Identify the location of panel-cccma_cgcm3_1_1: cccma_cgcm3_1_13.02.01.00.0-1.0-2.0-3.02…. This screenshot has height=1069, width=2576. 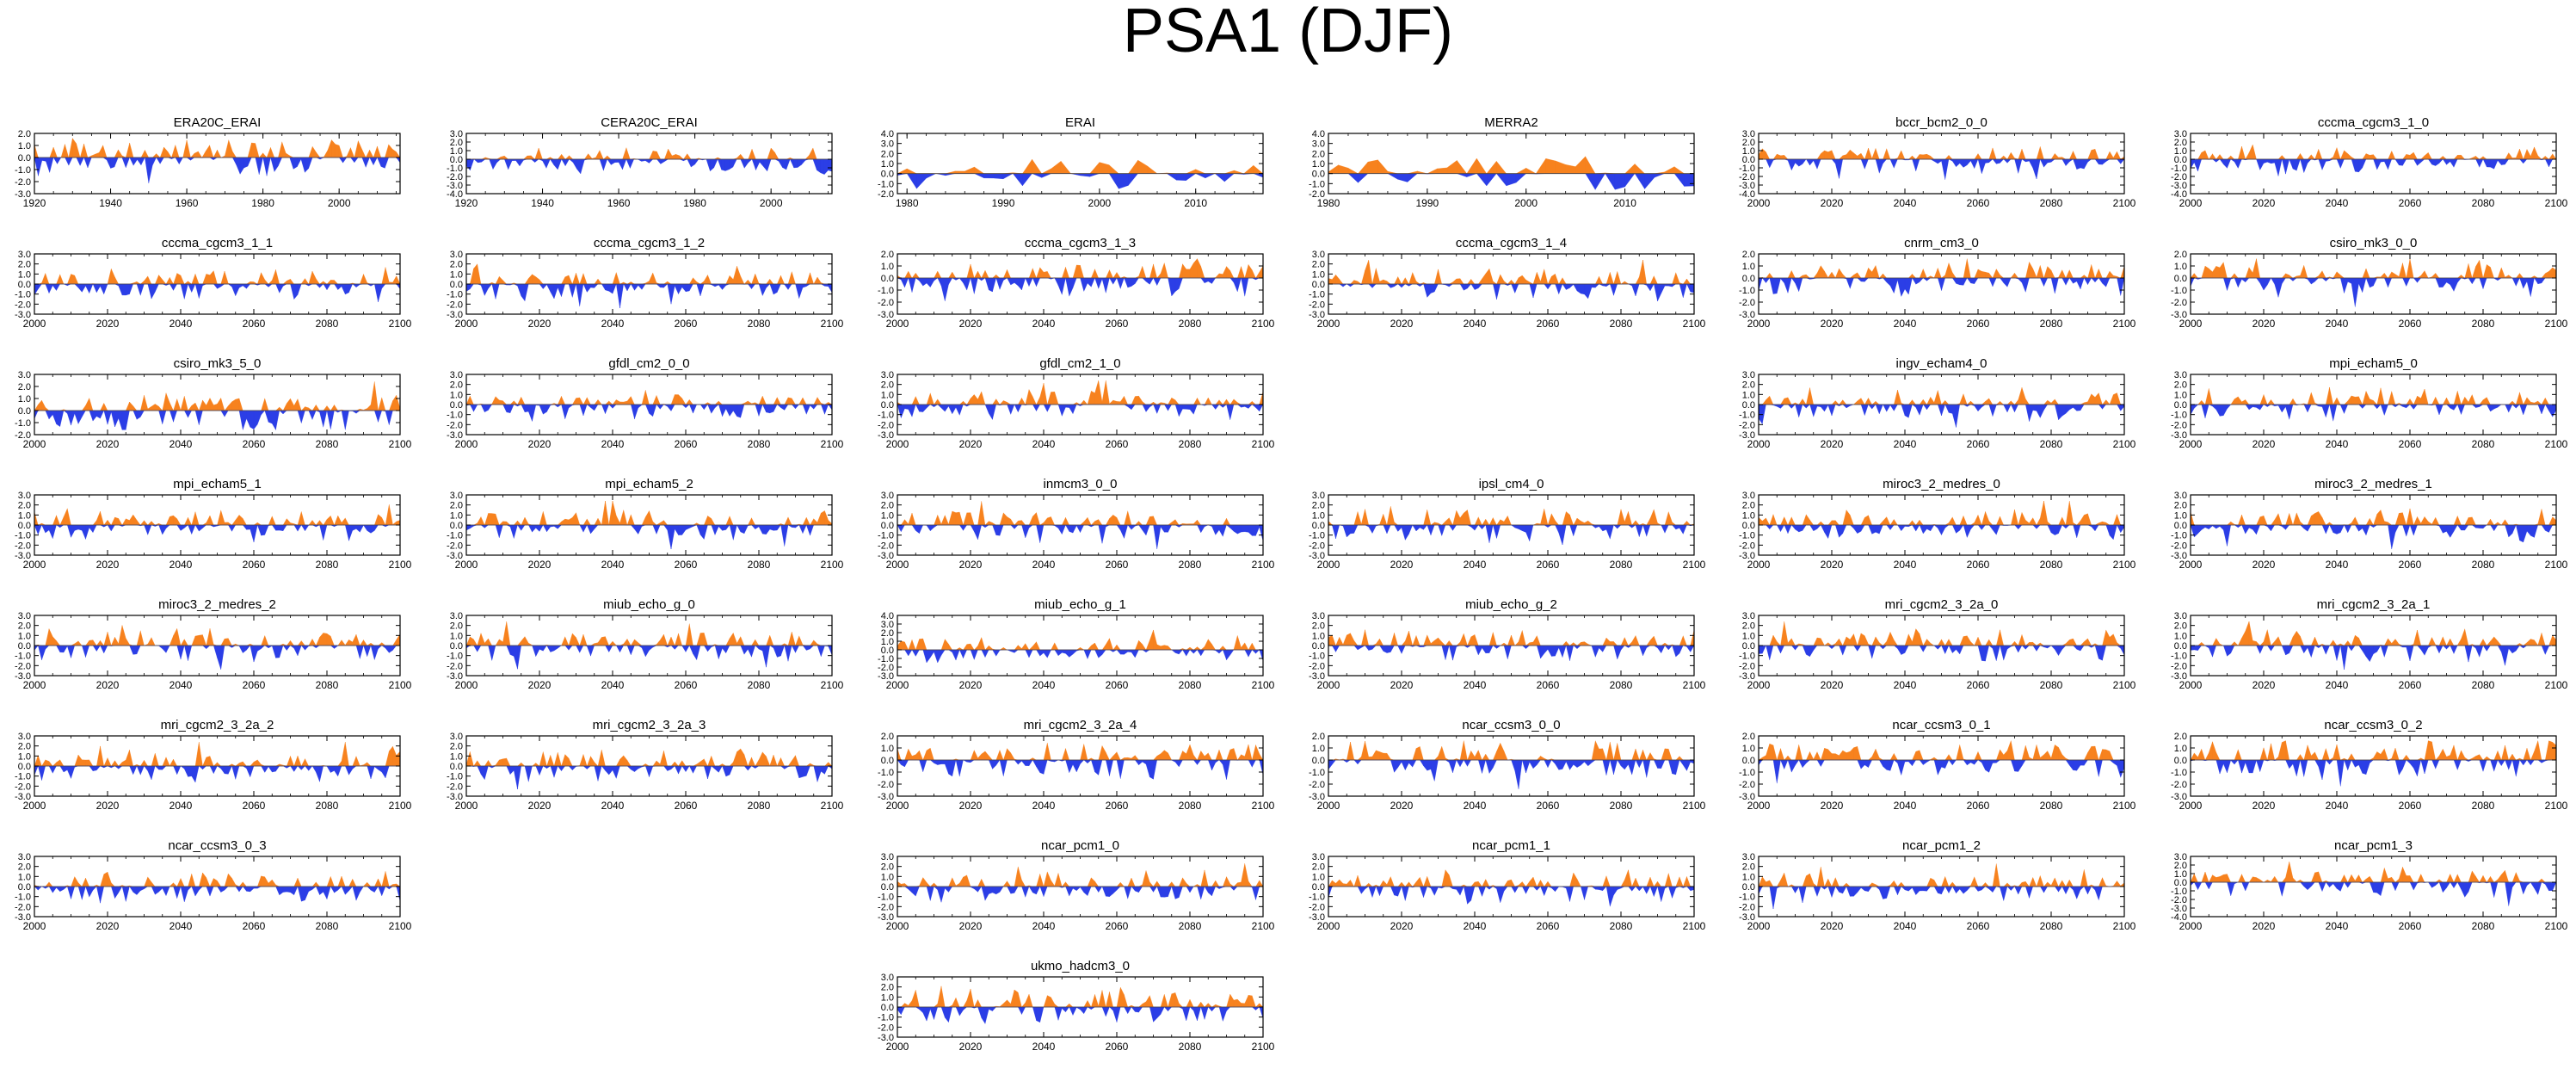
(213, 283).